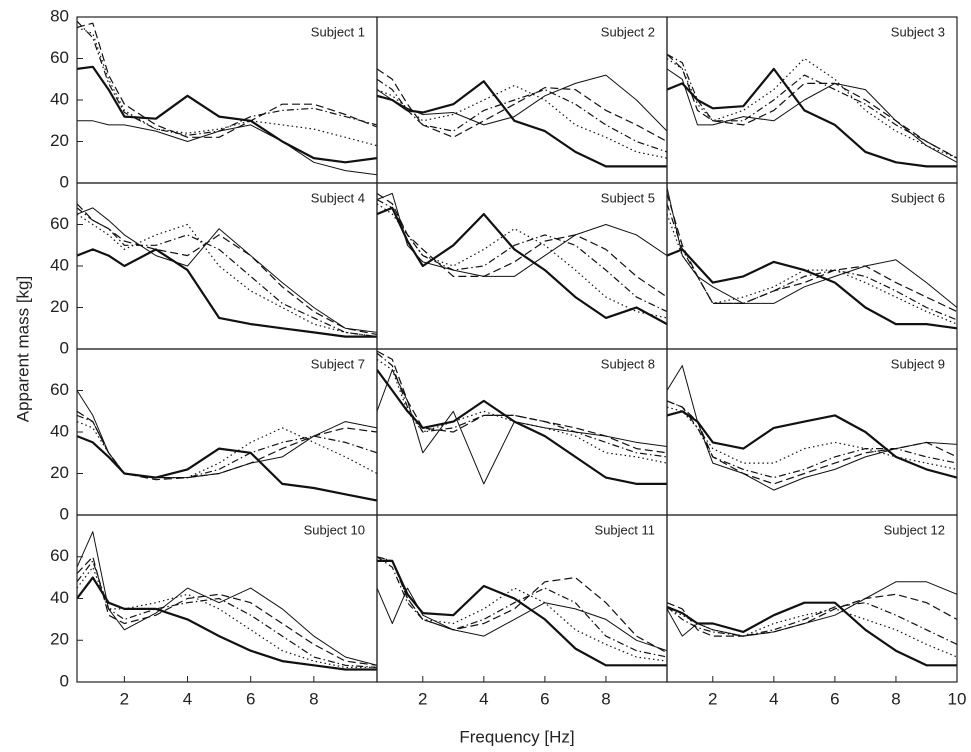 This screenshot has width=971, height=752. I want to click on panel-title: Subject 9, so click(918, 363).